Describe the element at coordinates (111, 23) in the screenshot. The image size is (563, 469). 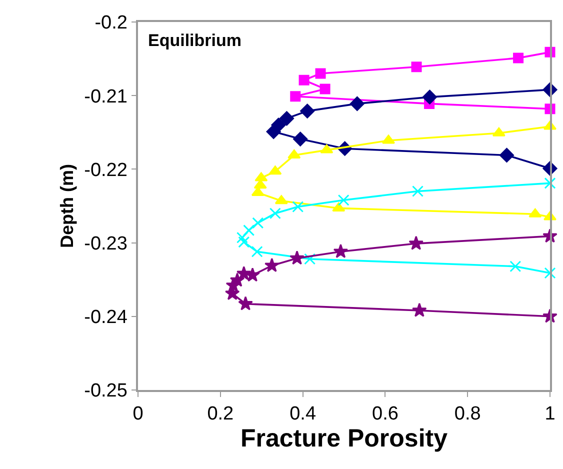
I see `y-tick-label: -0.2` at that location.